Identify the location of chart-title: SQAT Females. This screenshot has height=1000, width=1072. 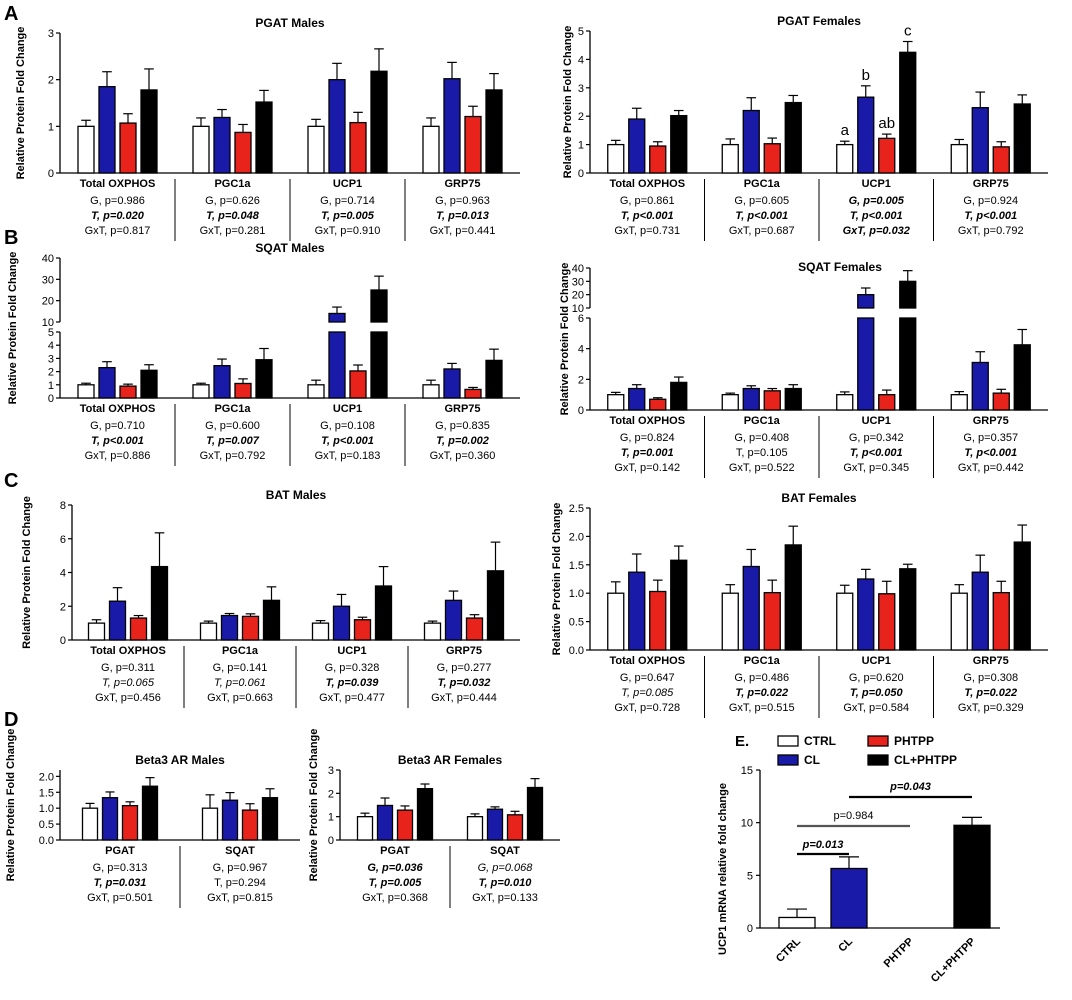
(840, 267).